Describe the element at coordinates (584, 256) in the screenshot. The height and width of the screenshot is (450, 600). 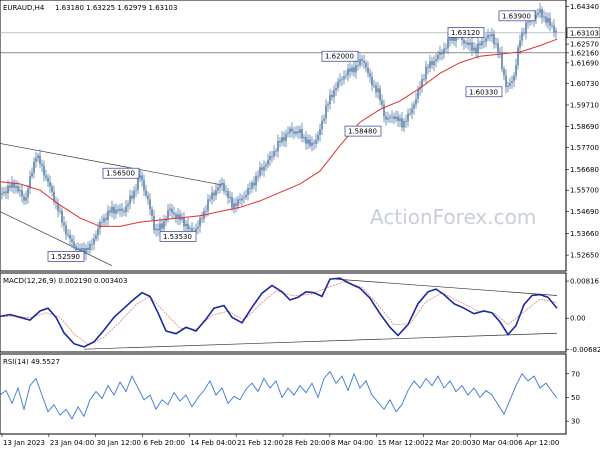
I see `price-tick-label: 1.52650` at that location.